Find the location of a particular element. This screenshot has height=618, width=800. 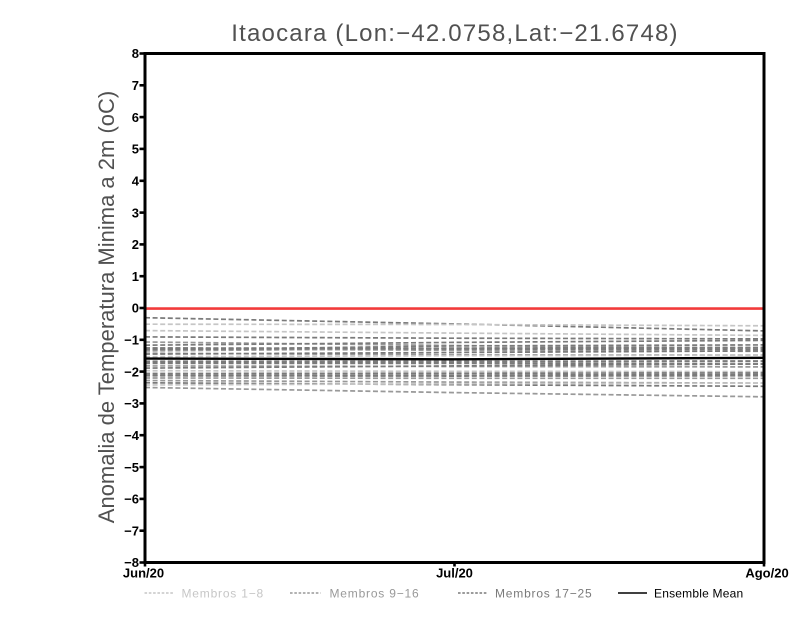

svg-text: −4 is located at coordinates (132, 435).